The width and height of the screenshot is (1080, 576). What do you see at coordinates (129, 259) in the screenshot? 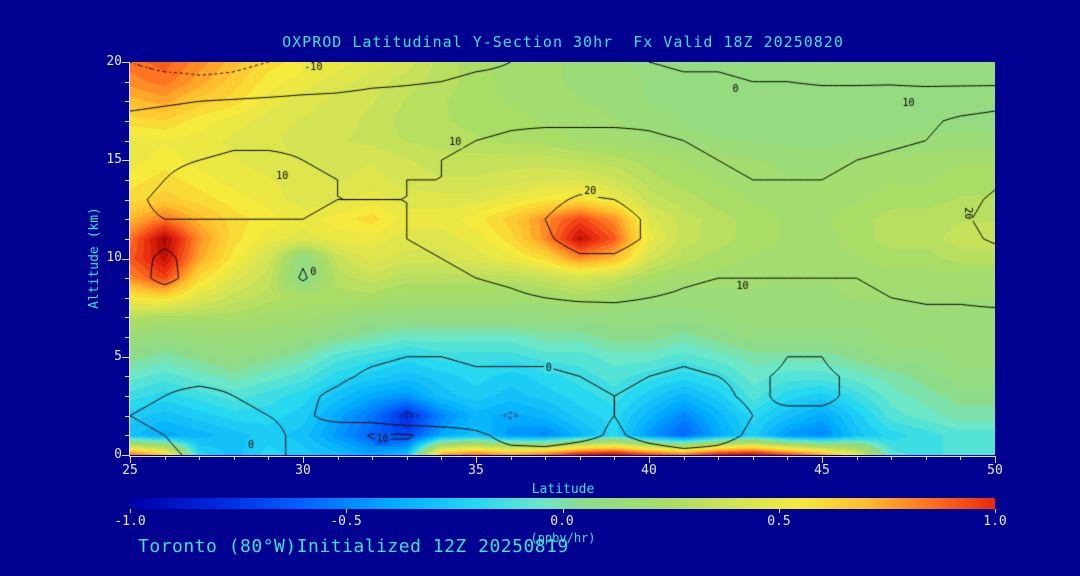
I see `y-axis-line` at bounding box center [129, 259].